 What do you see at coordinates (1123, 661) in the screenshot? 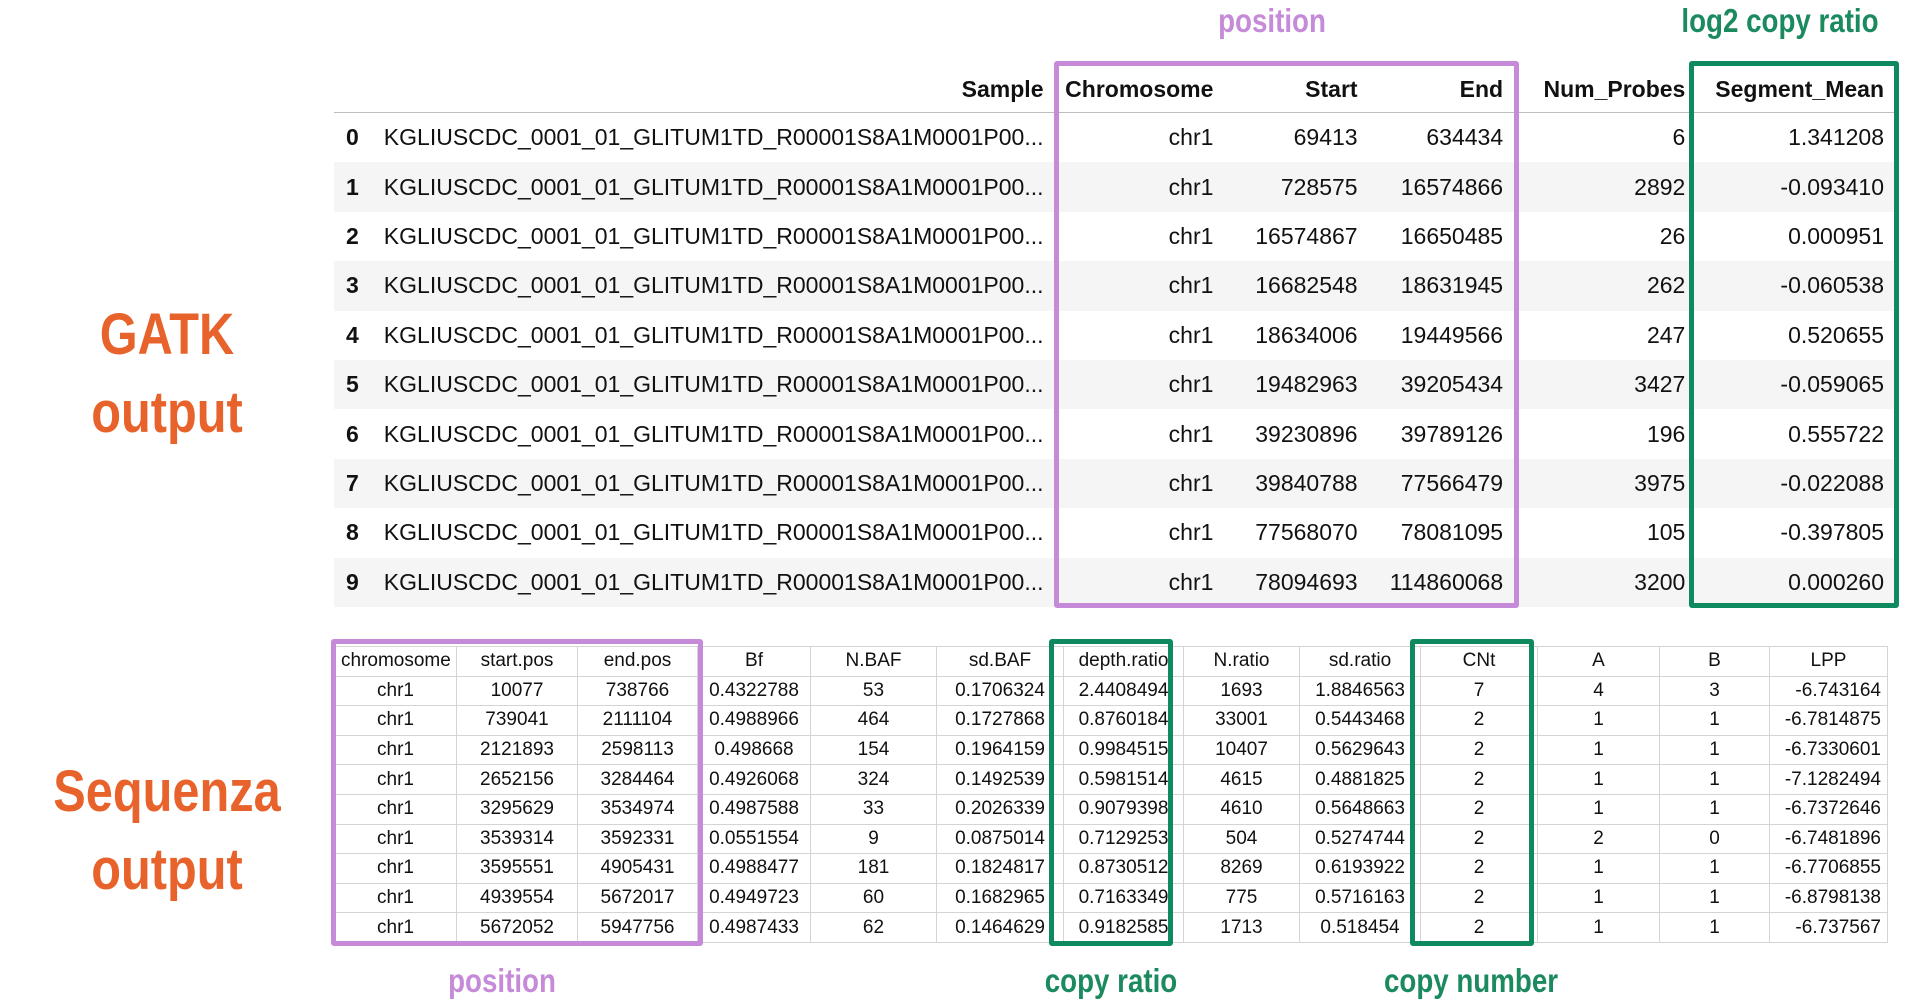
I see `sequenza-header-cell: depth.ratio` at bounding box center [1123, 661].